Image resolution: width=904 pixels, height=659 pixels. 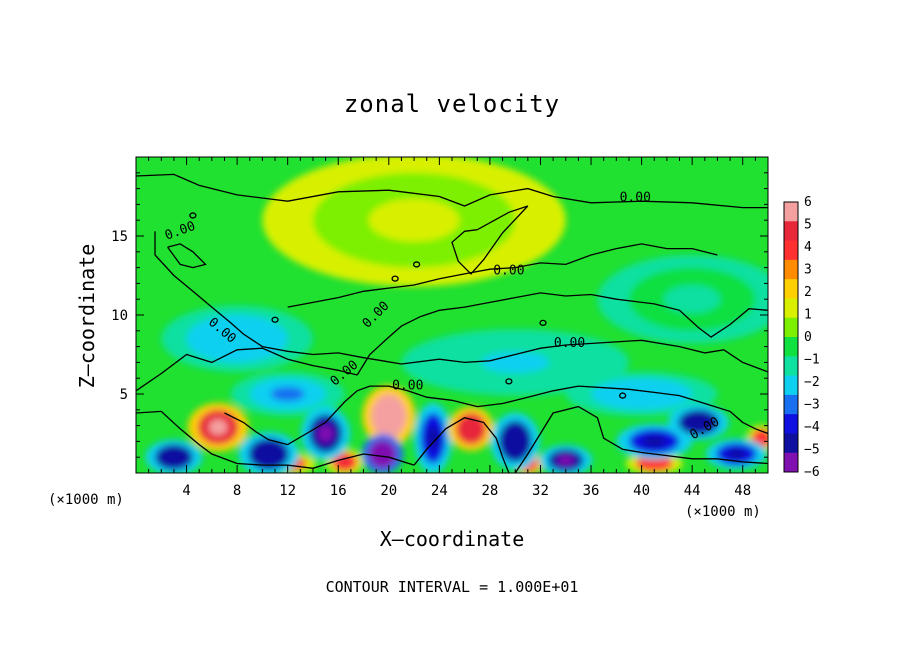 I want to click on x-unit-right: (×1000 m), so click(x=723, y=512).